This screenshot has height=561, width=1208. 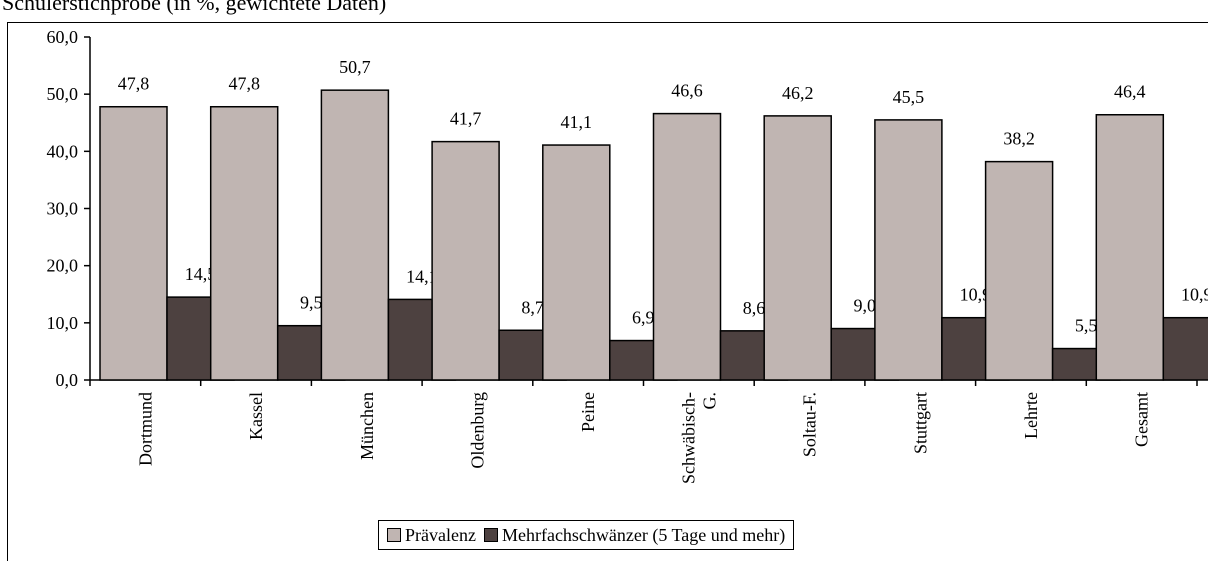 I want to click on data-label: 46,2, so click(x=798, y=93).